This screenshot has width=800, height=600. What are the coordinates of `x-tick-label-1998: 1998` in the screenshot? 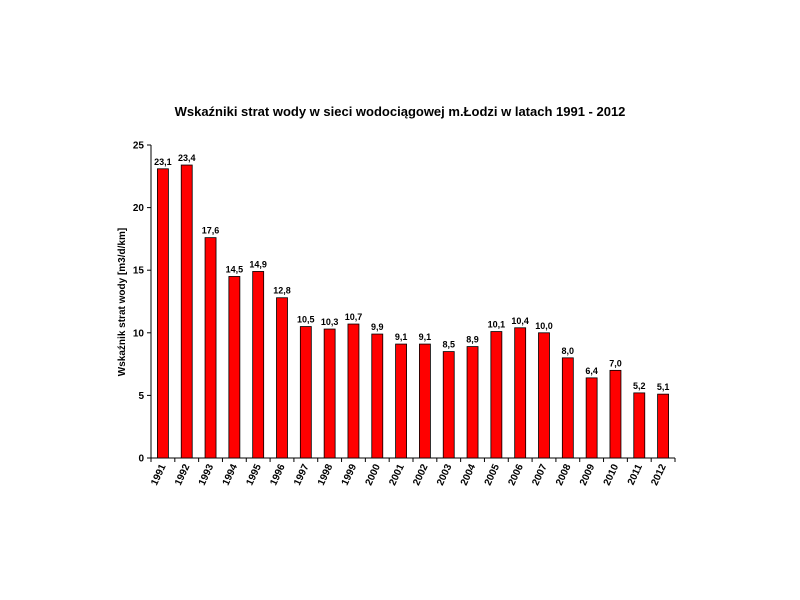 It's located at (326, 474).